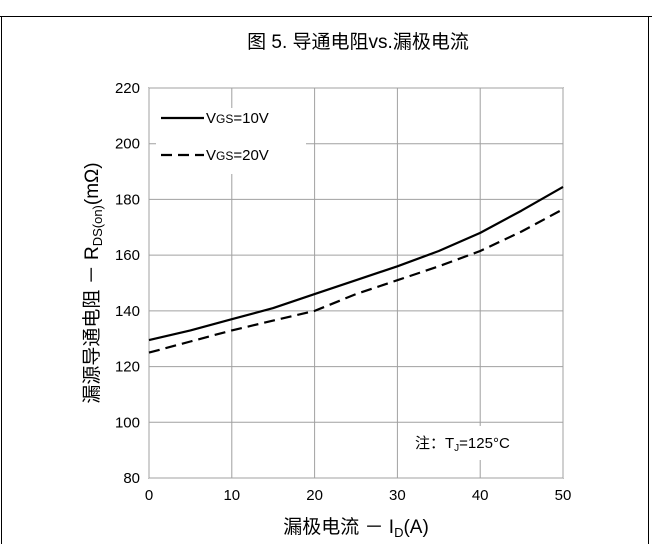  Describe the element at coordinates (358, 495) in the screenshot. I see `x-tick-labels: 0 10 20 30 40 50` at that location.